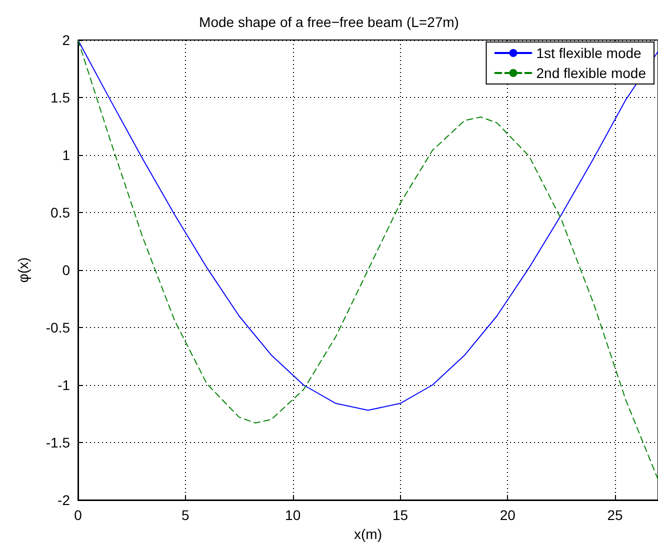 This screenshot has width=658, height=551. Describe the element at coordinates (60, 212) in the screenshot. I see `y-tick-label: 0.5` at that location.